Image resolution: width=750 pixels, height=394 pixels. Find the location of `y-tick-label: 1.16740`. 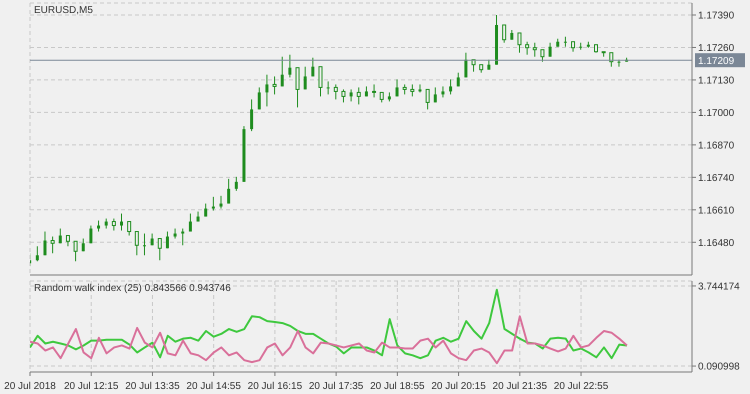

y-tick-label: 1.16740 is located at coordinates (716, 178).